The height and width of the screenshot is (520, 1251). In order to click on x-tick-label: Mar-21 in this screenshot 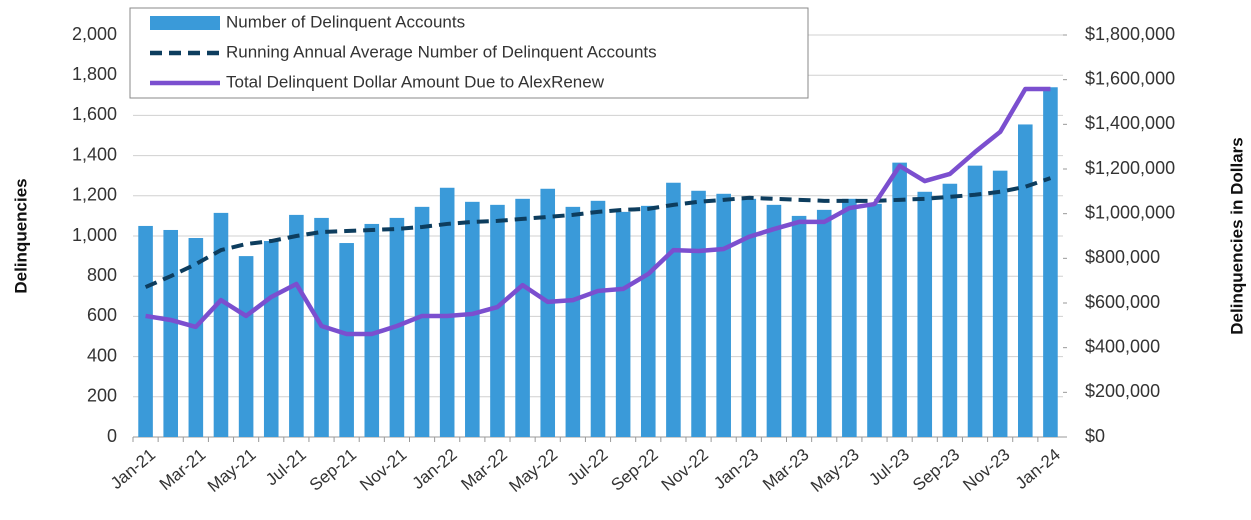, I will do `click(182, 469)`.